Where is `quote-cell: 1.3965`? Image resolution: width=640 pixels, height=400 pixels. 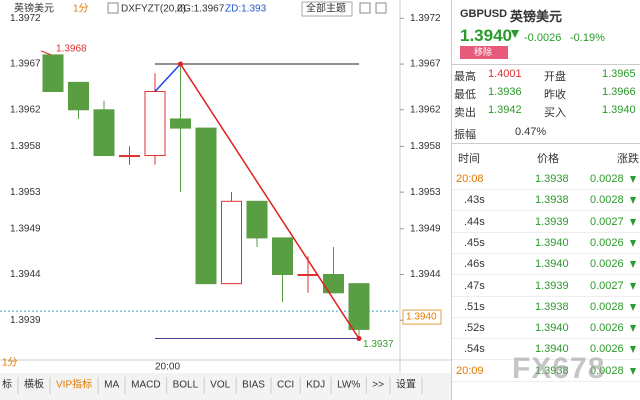 quote-cell: 1.3965 is located at coordinates (619, 74).